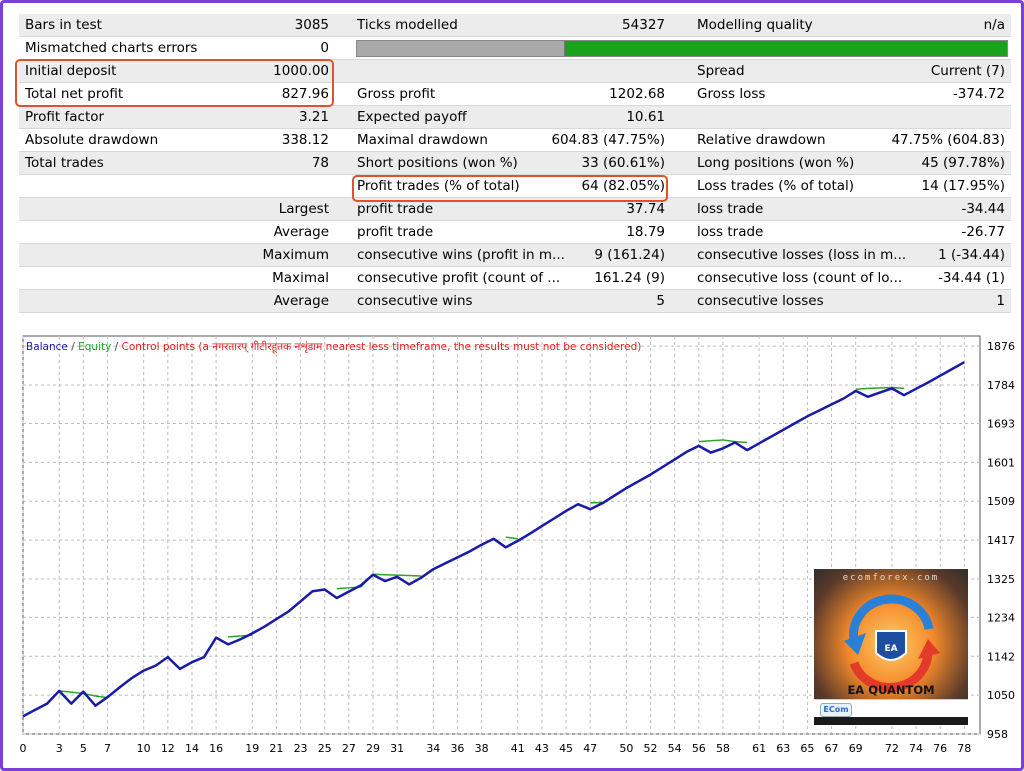  Describe the element at coordinates (841, 209) in the screenshot. I see `report-cell: loss trade -34.44` at that location.